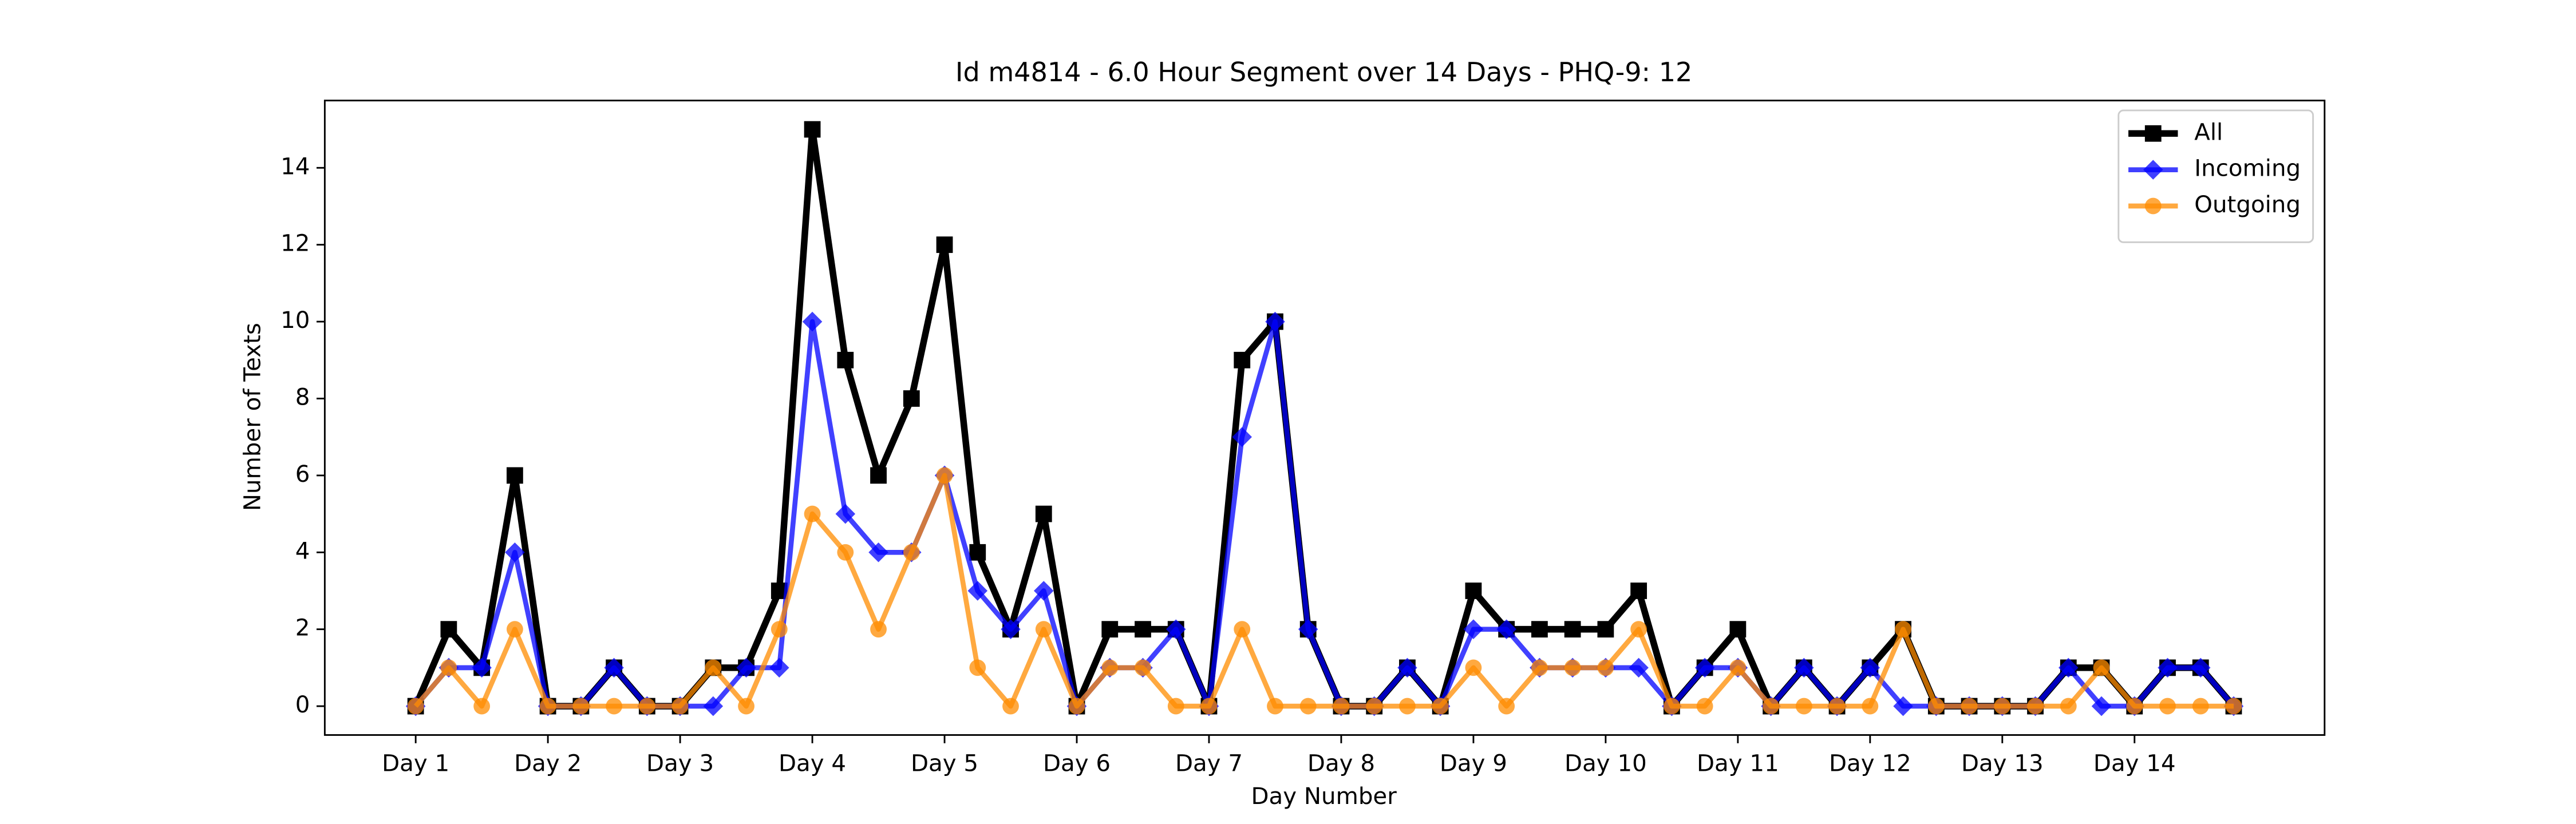 The width and height of the screenshot is (2576, 824). What do you see at coordinates (1870, 763) in the screenshot?
I see `x-tick-label: Day 12` at bounding box center [1870, 763].